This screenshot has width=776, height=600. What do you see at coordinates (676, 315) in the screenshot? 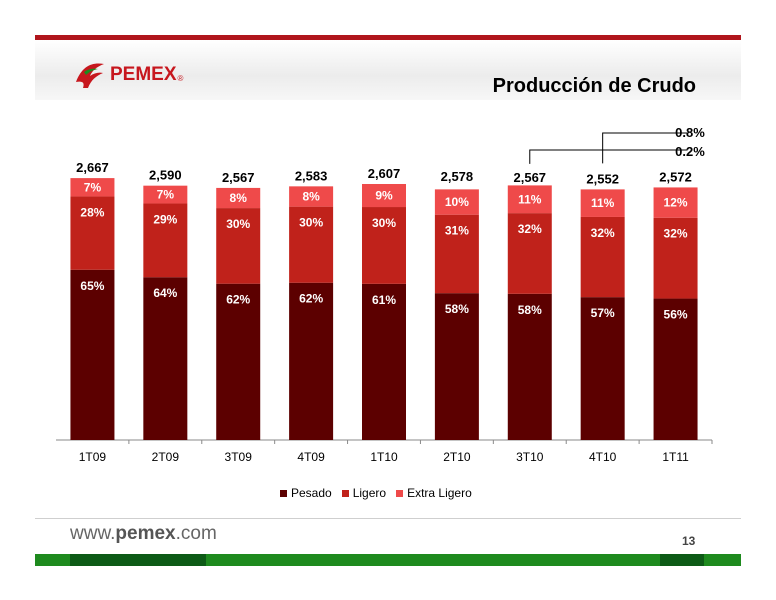
I see `segment-label: 56%` at bounding box center [676, 315].